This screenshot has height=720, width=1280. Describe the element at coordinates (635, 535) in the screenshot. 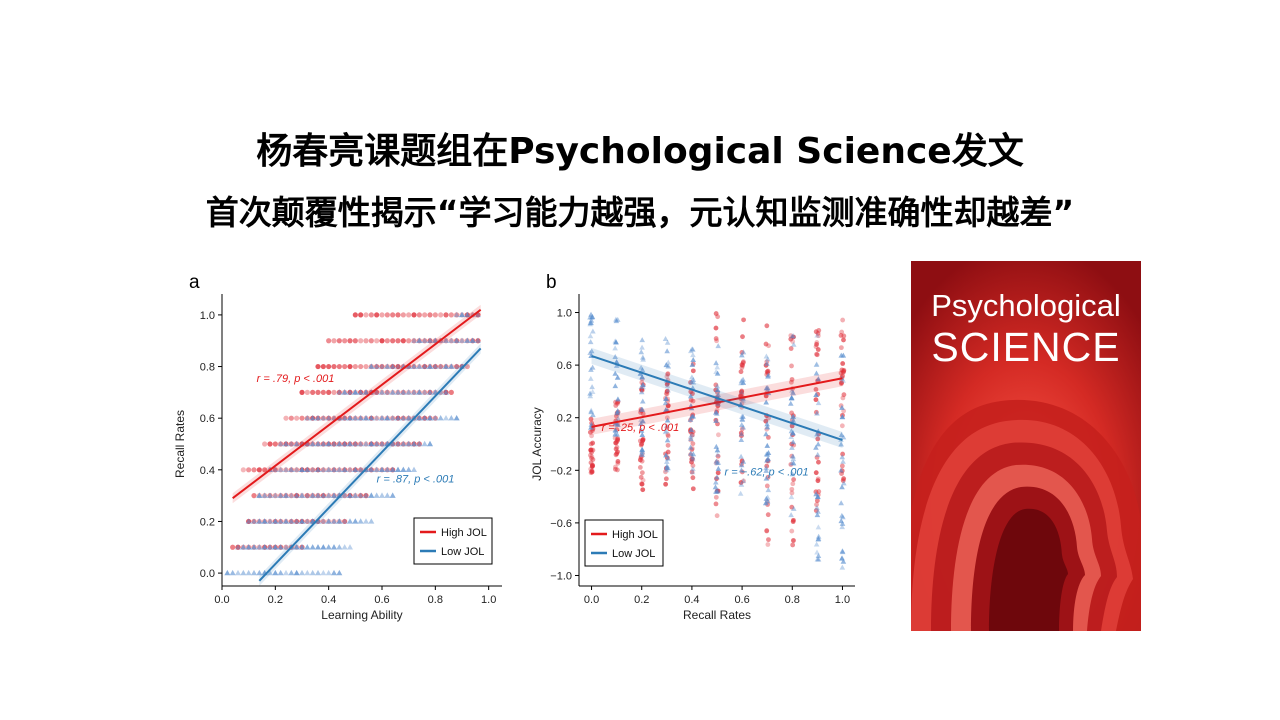

I see `legend-label: High JOL` at that location.